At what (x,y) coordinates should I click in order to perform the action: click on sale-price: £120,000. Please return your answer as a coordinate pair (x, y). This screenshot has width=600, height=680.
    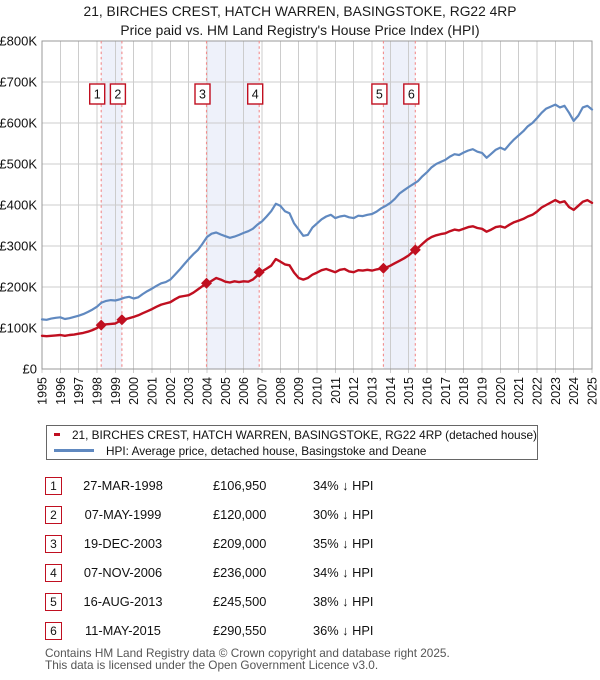
    Looking at the image, I should click on (240, 514).